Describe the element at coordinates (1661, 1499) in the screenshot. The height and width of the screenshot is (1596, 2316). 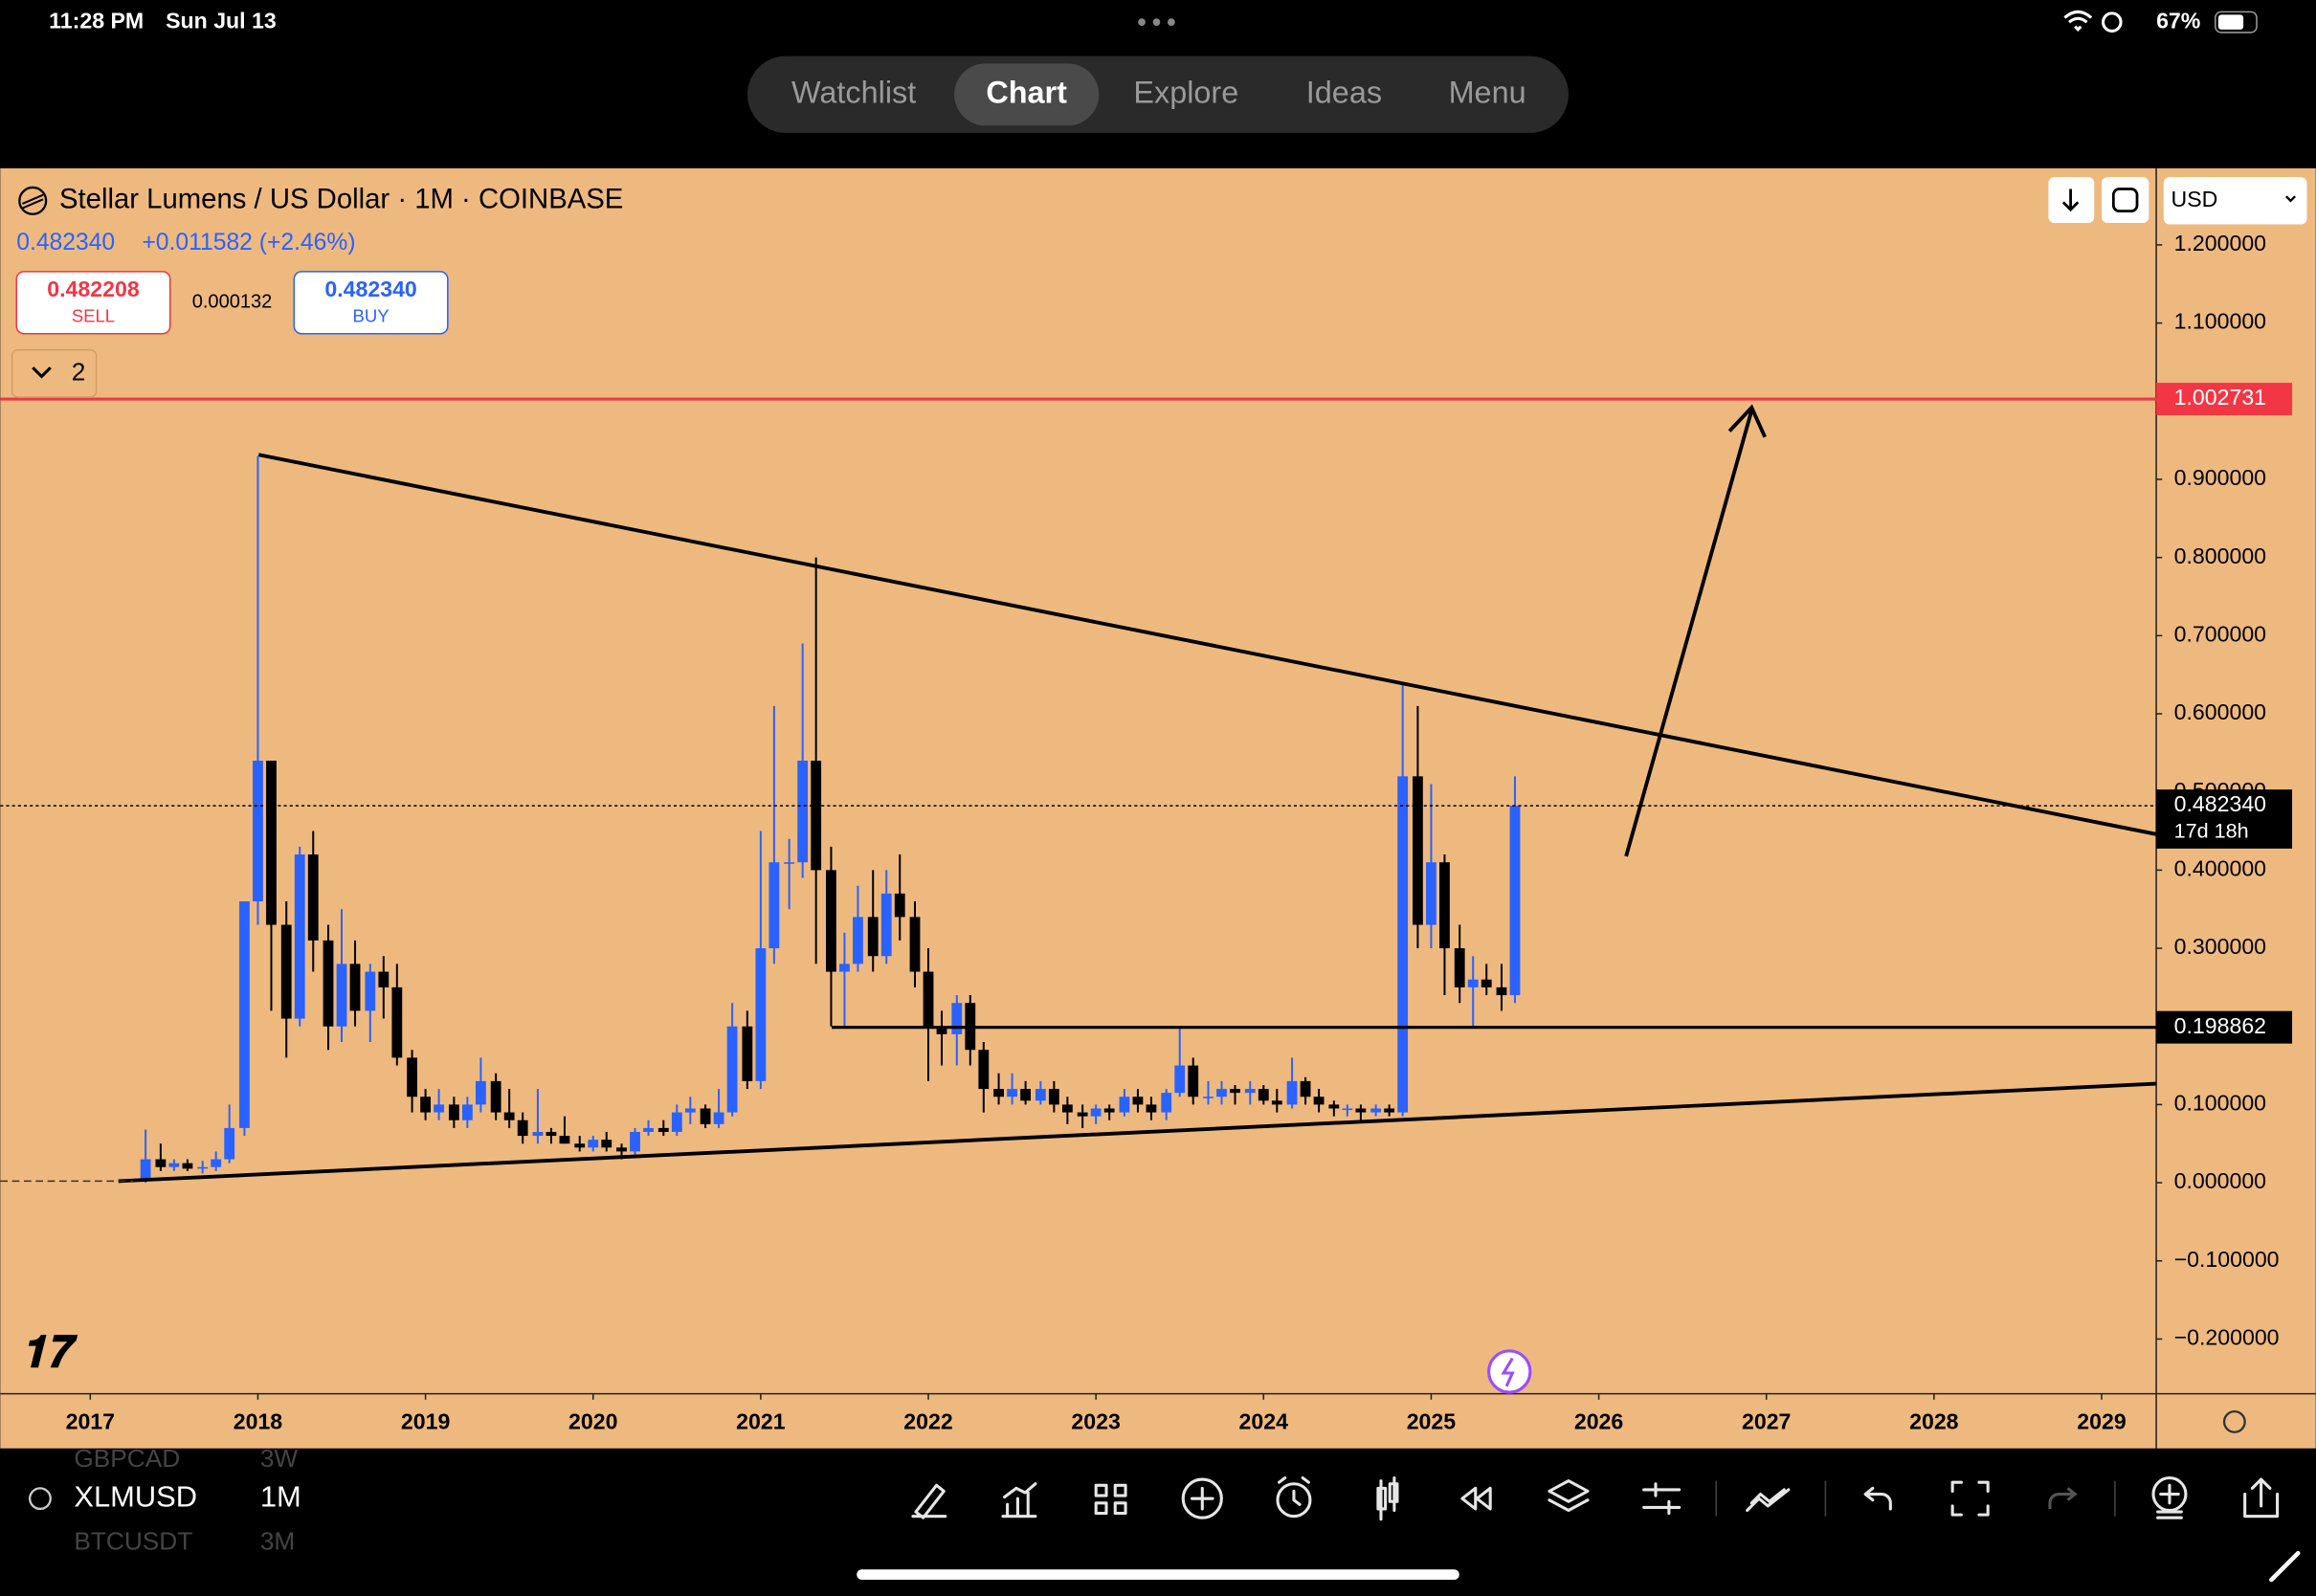
I see `settings-sliders` at that location.